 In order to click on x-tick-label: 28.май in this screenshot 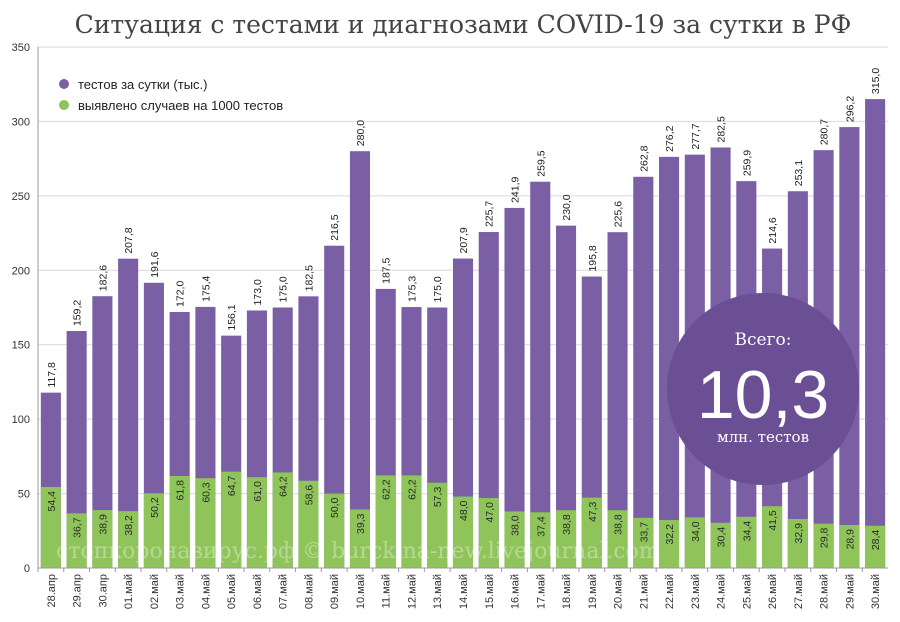, I will do `click(825, 591)`.